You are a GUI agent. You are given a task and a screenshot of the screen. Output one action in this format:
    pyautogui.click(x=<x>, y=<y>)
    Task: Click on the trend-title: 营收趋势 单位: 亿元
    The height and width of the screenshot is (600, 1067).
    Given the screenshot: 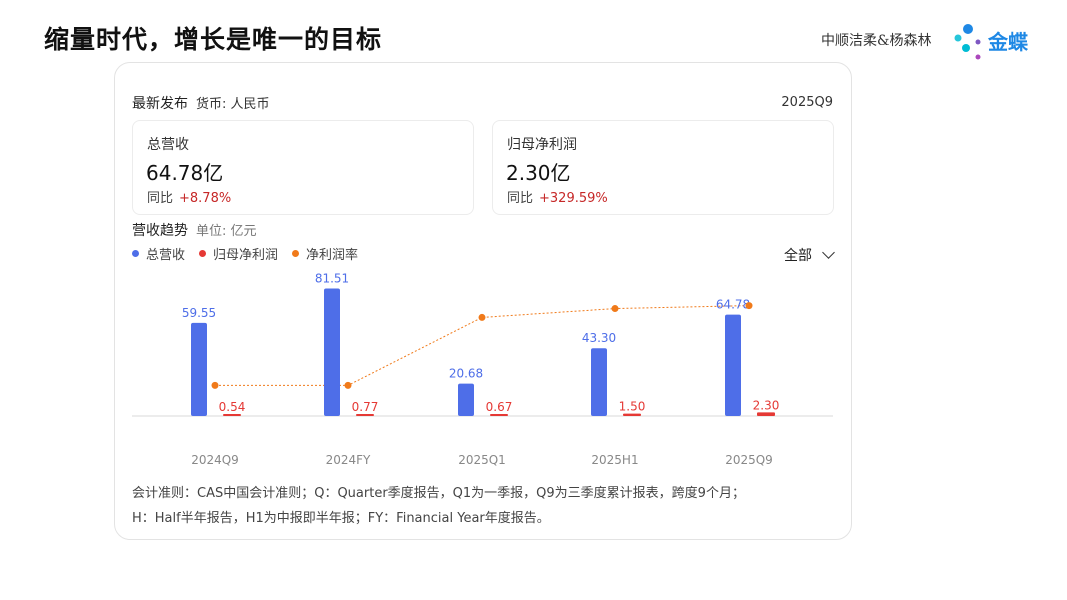 What is the action you would take?
    pyautogui.click(x=194, y=230)
    